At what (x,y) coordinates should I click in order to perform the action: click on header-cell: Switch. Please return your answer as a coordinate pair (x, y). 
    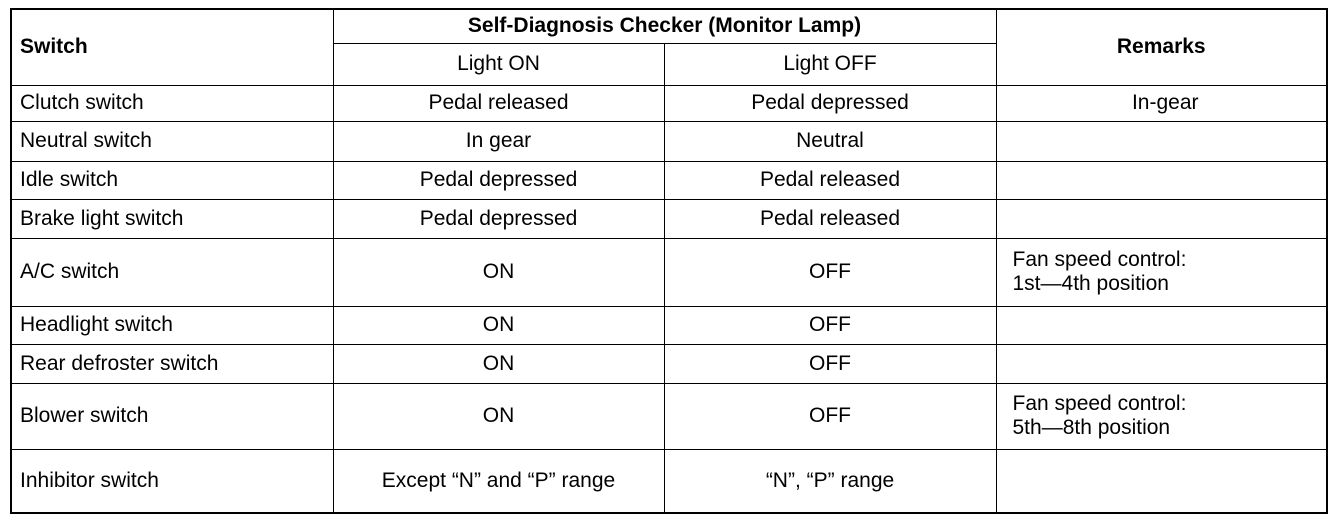
    Looking at the image, I should click on (172, 47).